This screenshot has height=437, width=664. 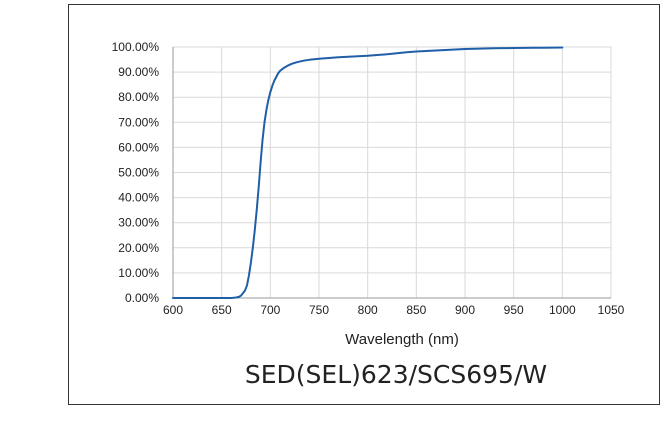 What do you see at coordinates (396, 374) in the screenshot?
I see `chart-title: SED(SEL)623/SCS695/W` at bounding box center [396, 374].